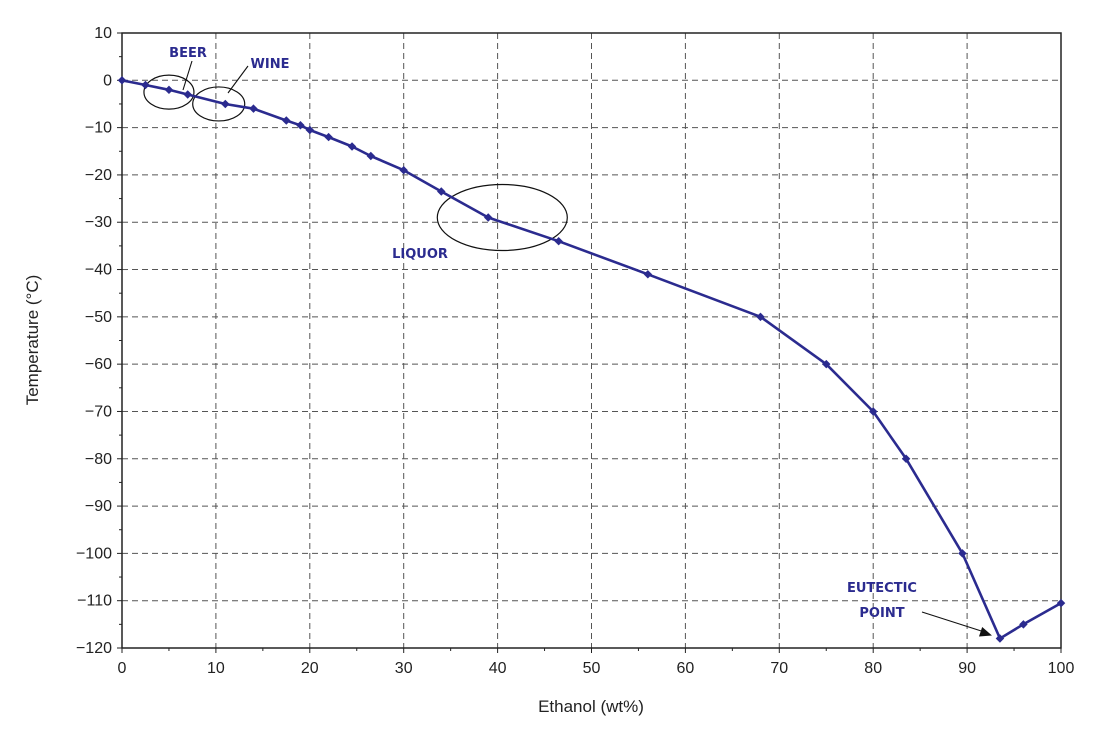 The width and height of the screenshot is (1100, 740). Describe the element at coordinates (98, 128) in the screenshot. I see `y-tick-label: −10` at that location.